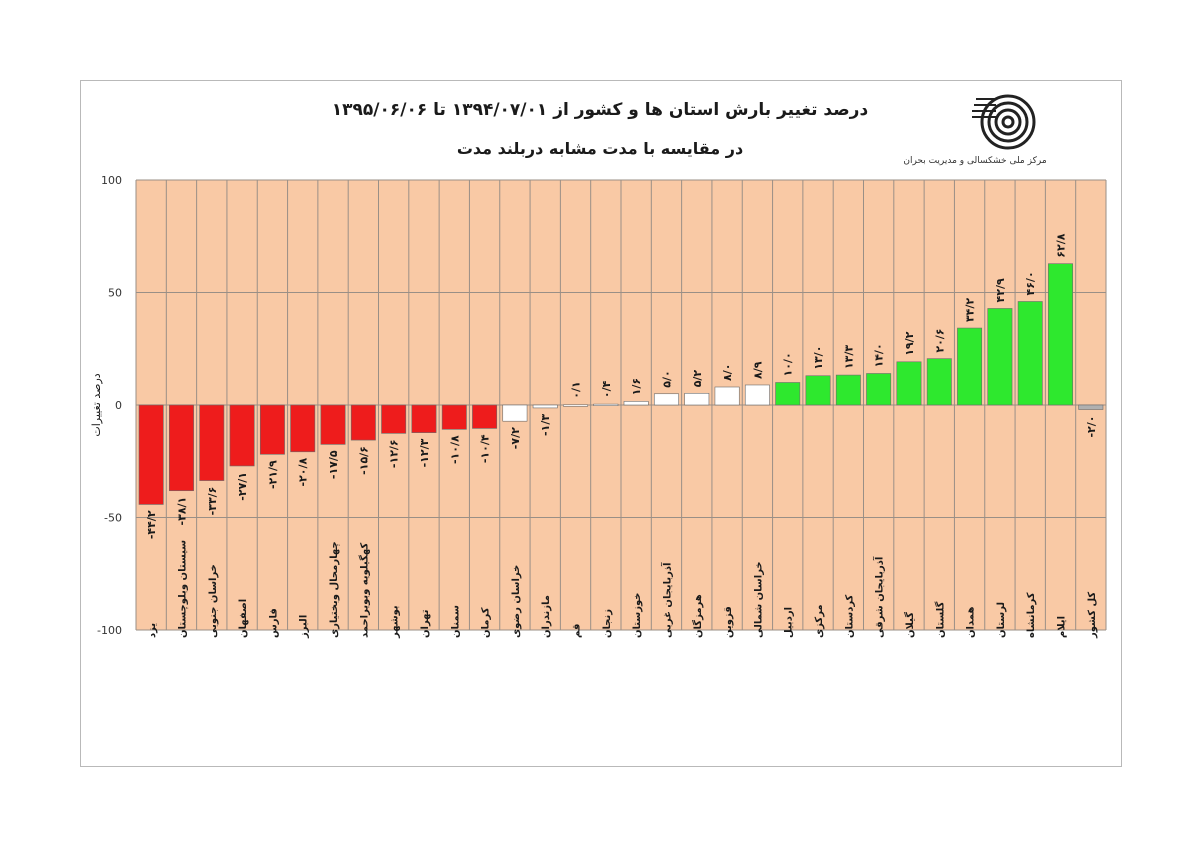  Describe the element at coordinates (758, 599) in the screenshot. I see `category-label: خراسان شمالی` at that location.